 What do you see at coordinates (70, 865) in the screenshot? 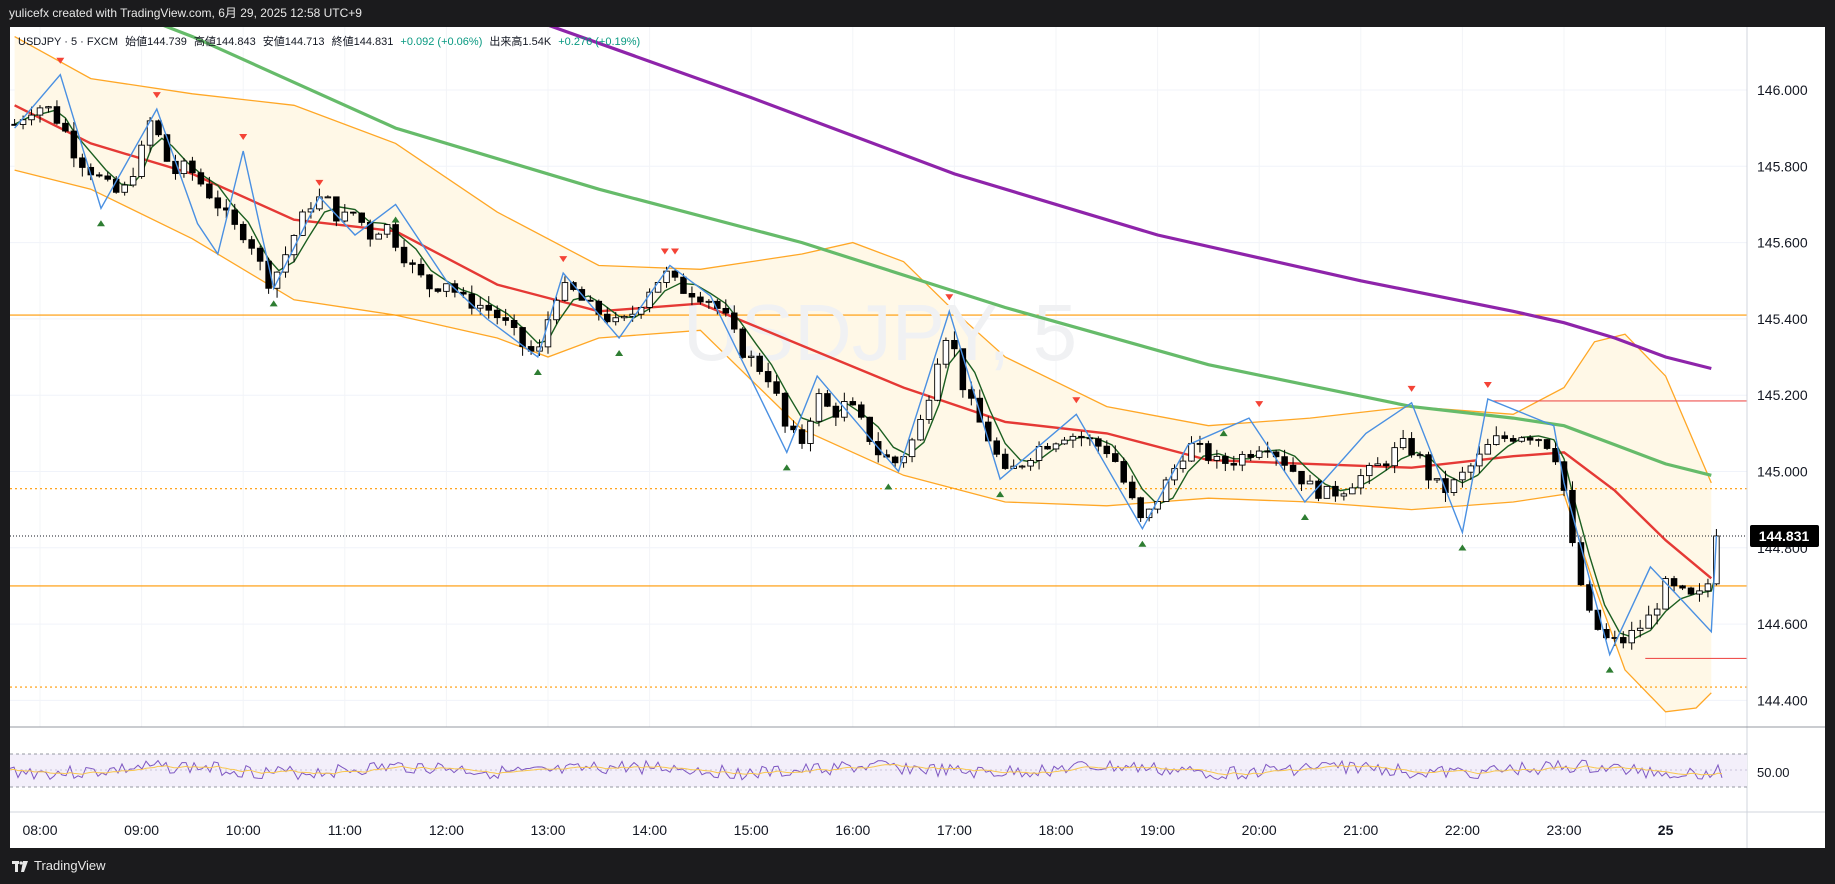
I see `footer-brand: TradingView` at bounding box center [70, 865].